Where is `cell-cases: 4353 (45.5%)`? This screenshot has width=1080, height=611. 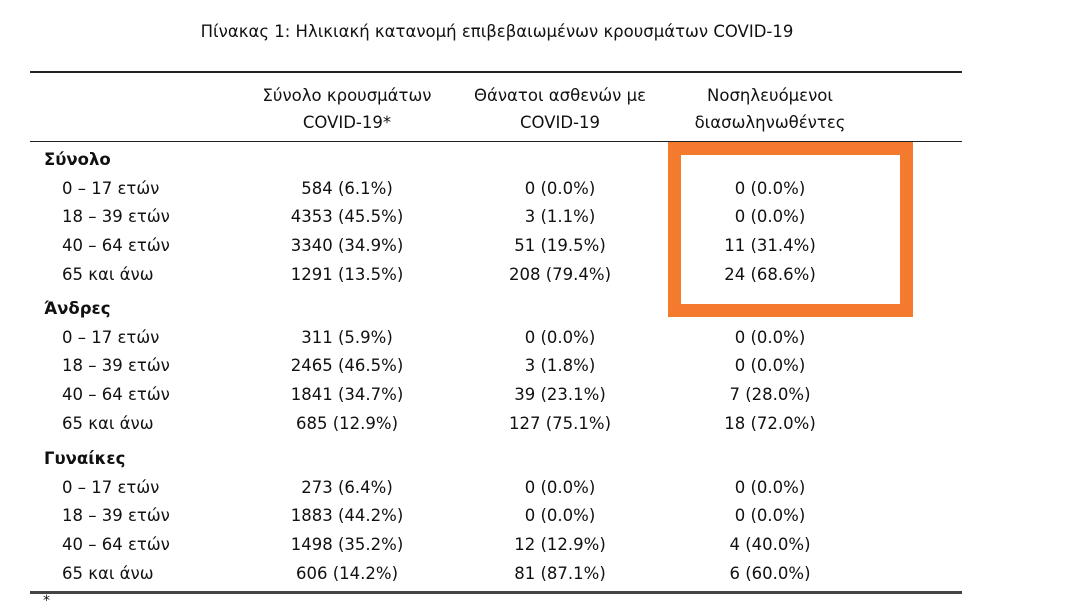 cell-cases: 4353 (45.5%) is located at coordinates (347, 217).